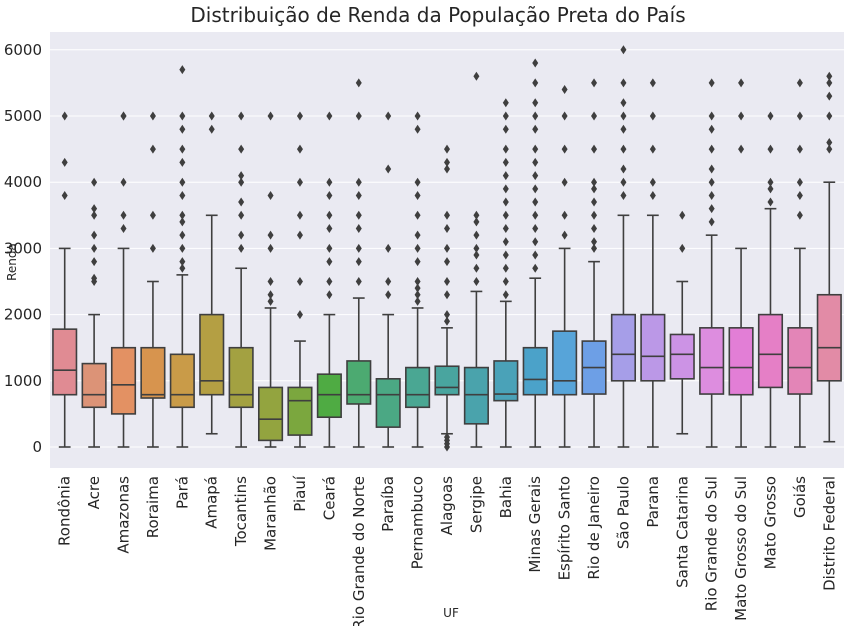 This screenshot has width=856, height=626. What do you see at coordinates (418, 279) in the screenshot?
I see `box-pernambuco` at bounding box center [418, 279].